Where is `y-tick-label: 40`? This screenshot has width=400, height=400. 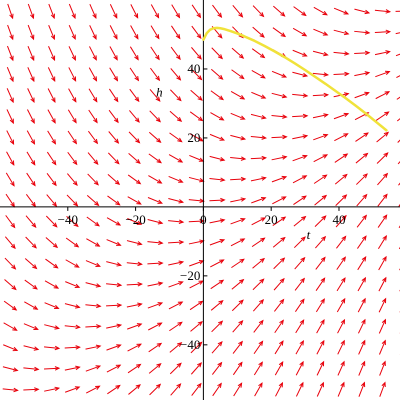 y-tick-label: 40 is located at coordinates (193, 68).